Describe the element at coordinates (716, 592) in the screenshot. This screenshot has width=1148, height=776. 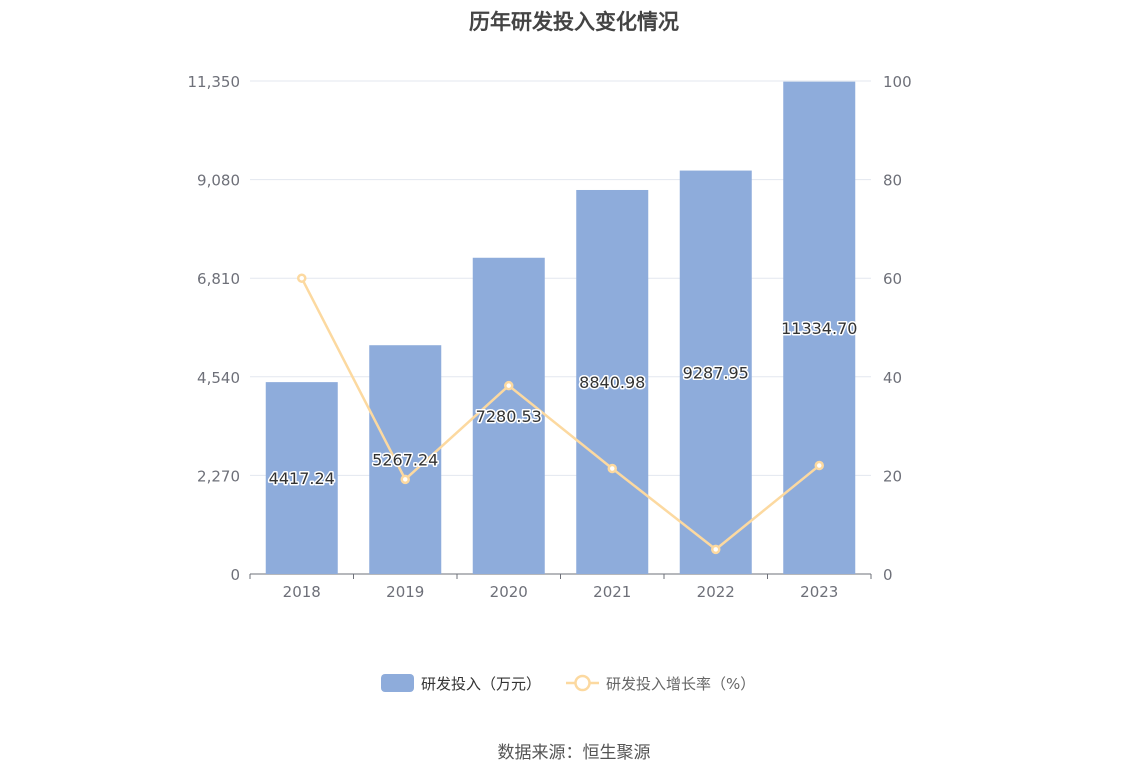
I see `x-tick-label: 2022` at that location.